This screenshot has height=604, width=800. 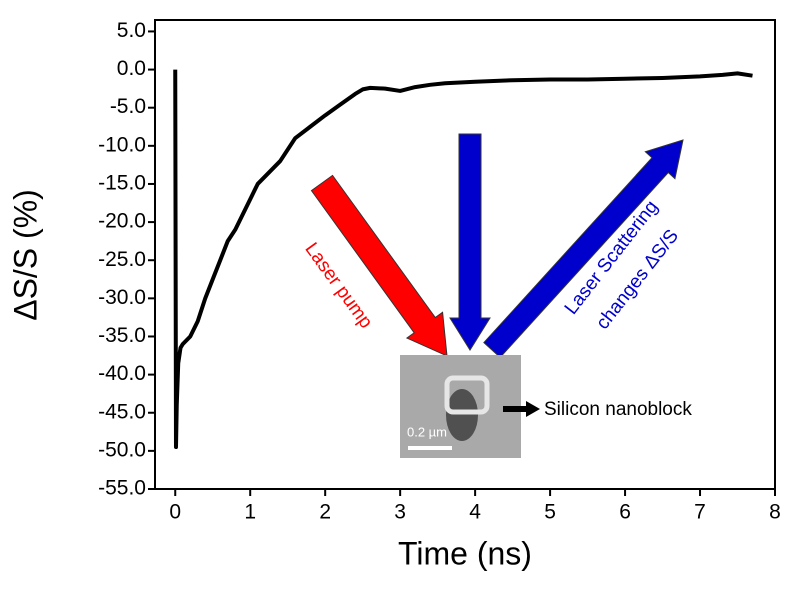 I want to click on x-tick-label: 6, so click(x=625, y=512).